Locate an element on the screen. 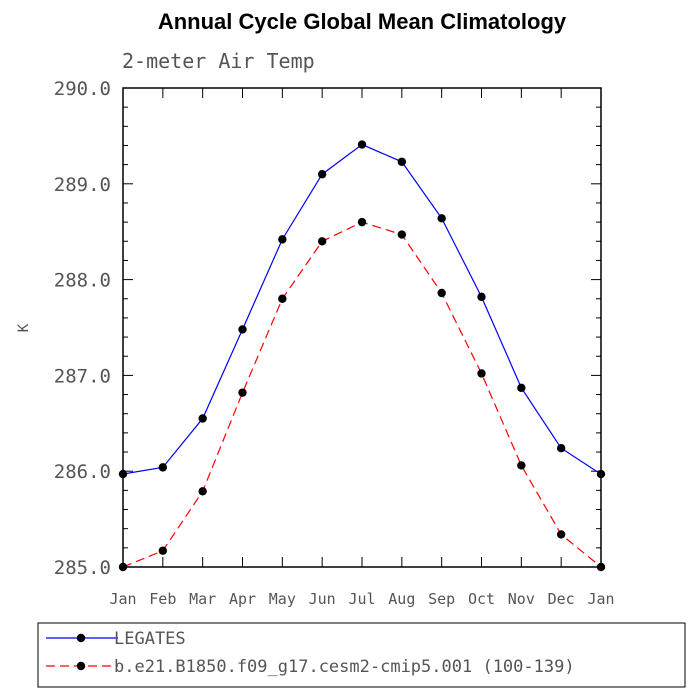  x-tick-label: Oct is located at coordinates (481, 599).